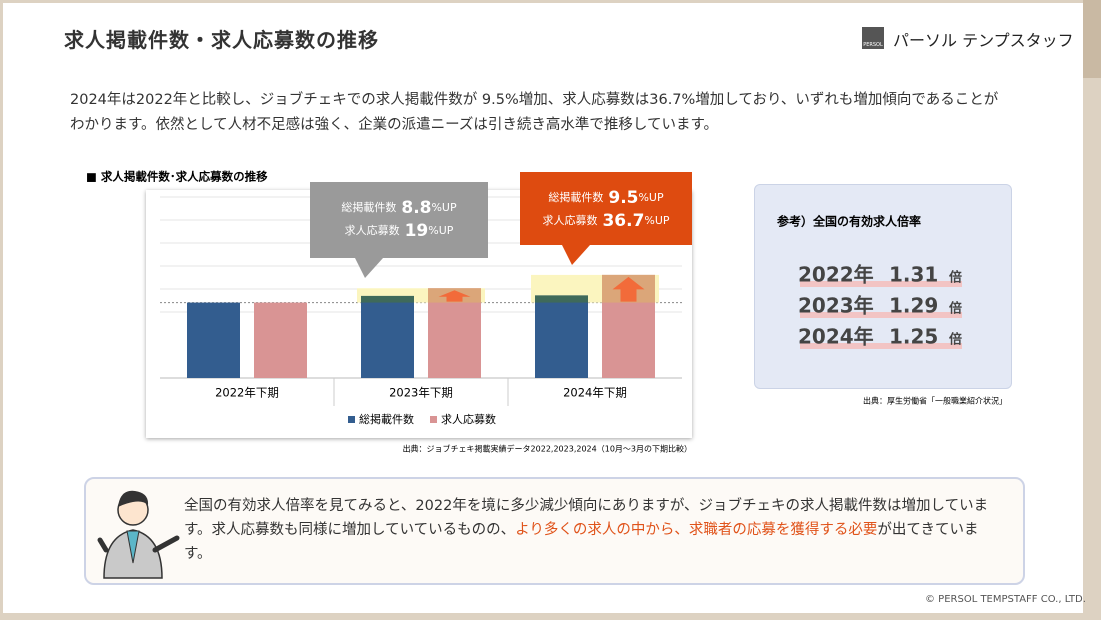 This screenshot has height=620, width=1101. Describe the element at coordinates (623, 198) in the screenshot. I see `callout-value: 9.5` at that location.